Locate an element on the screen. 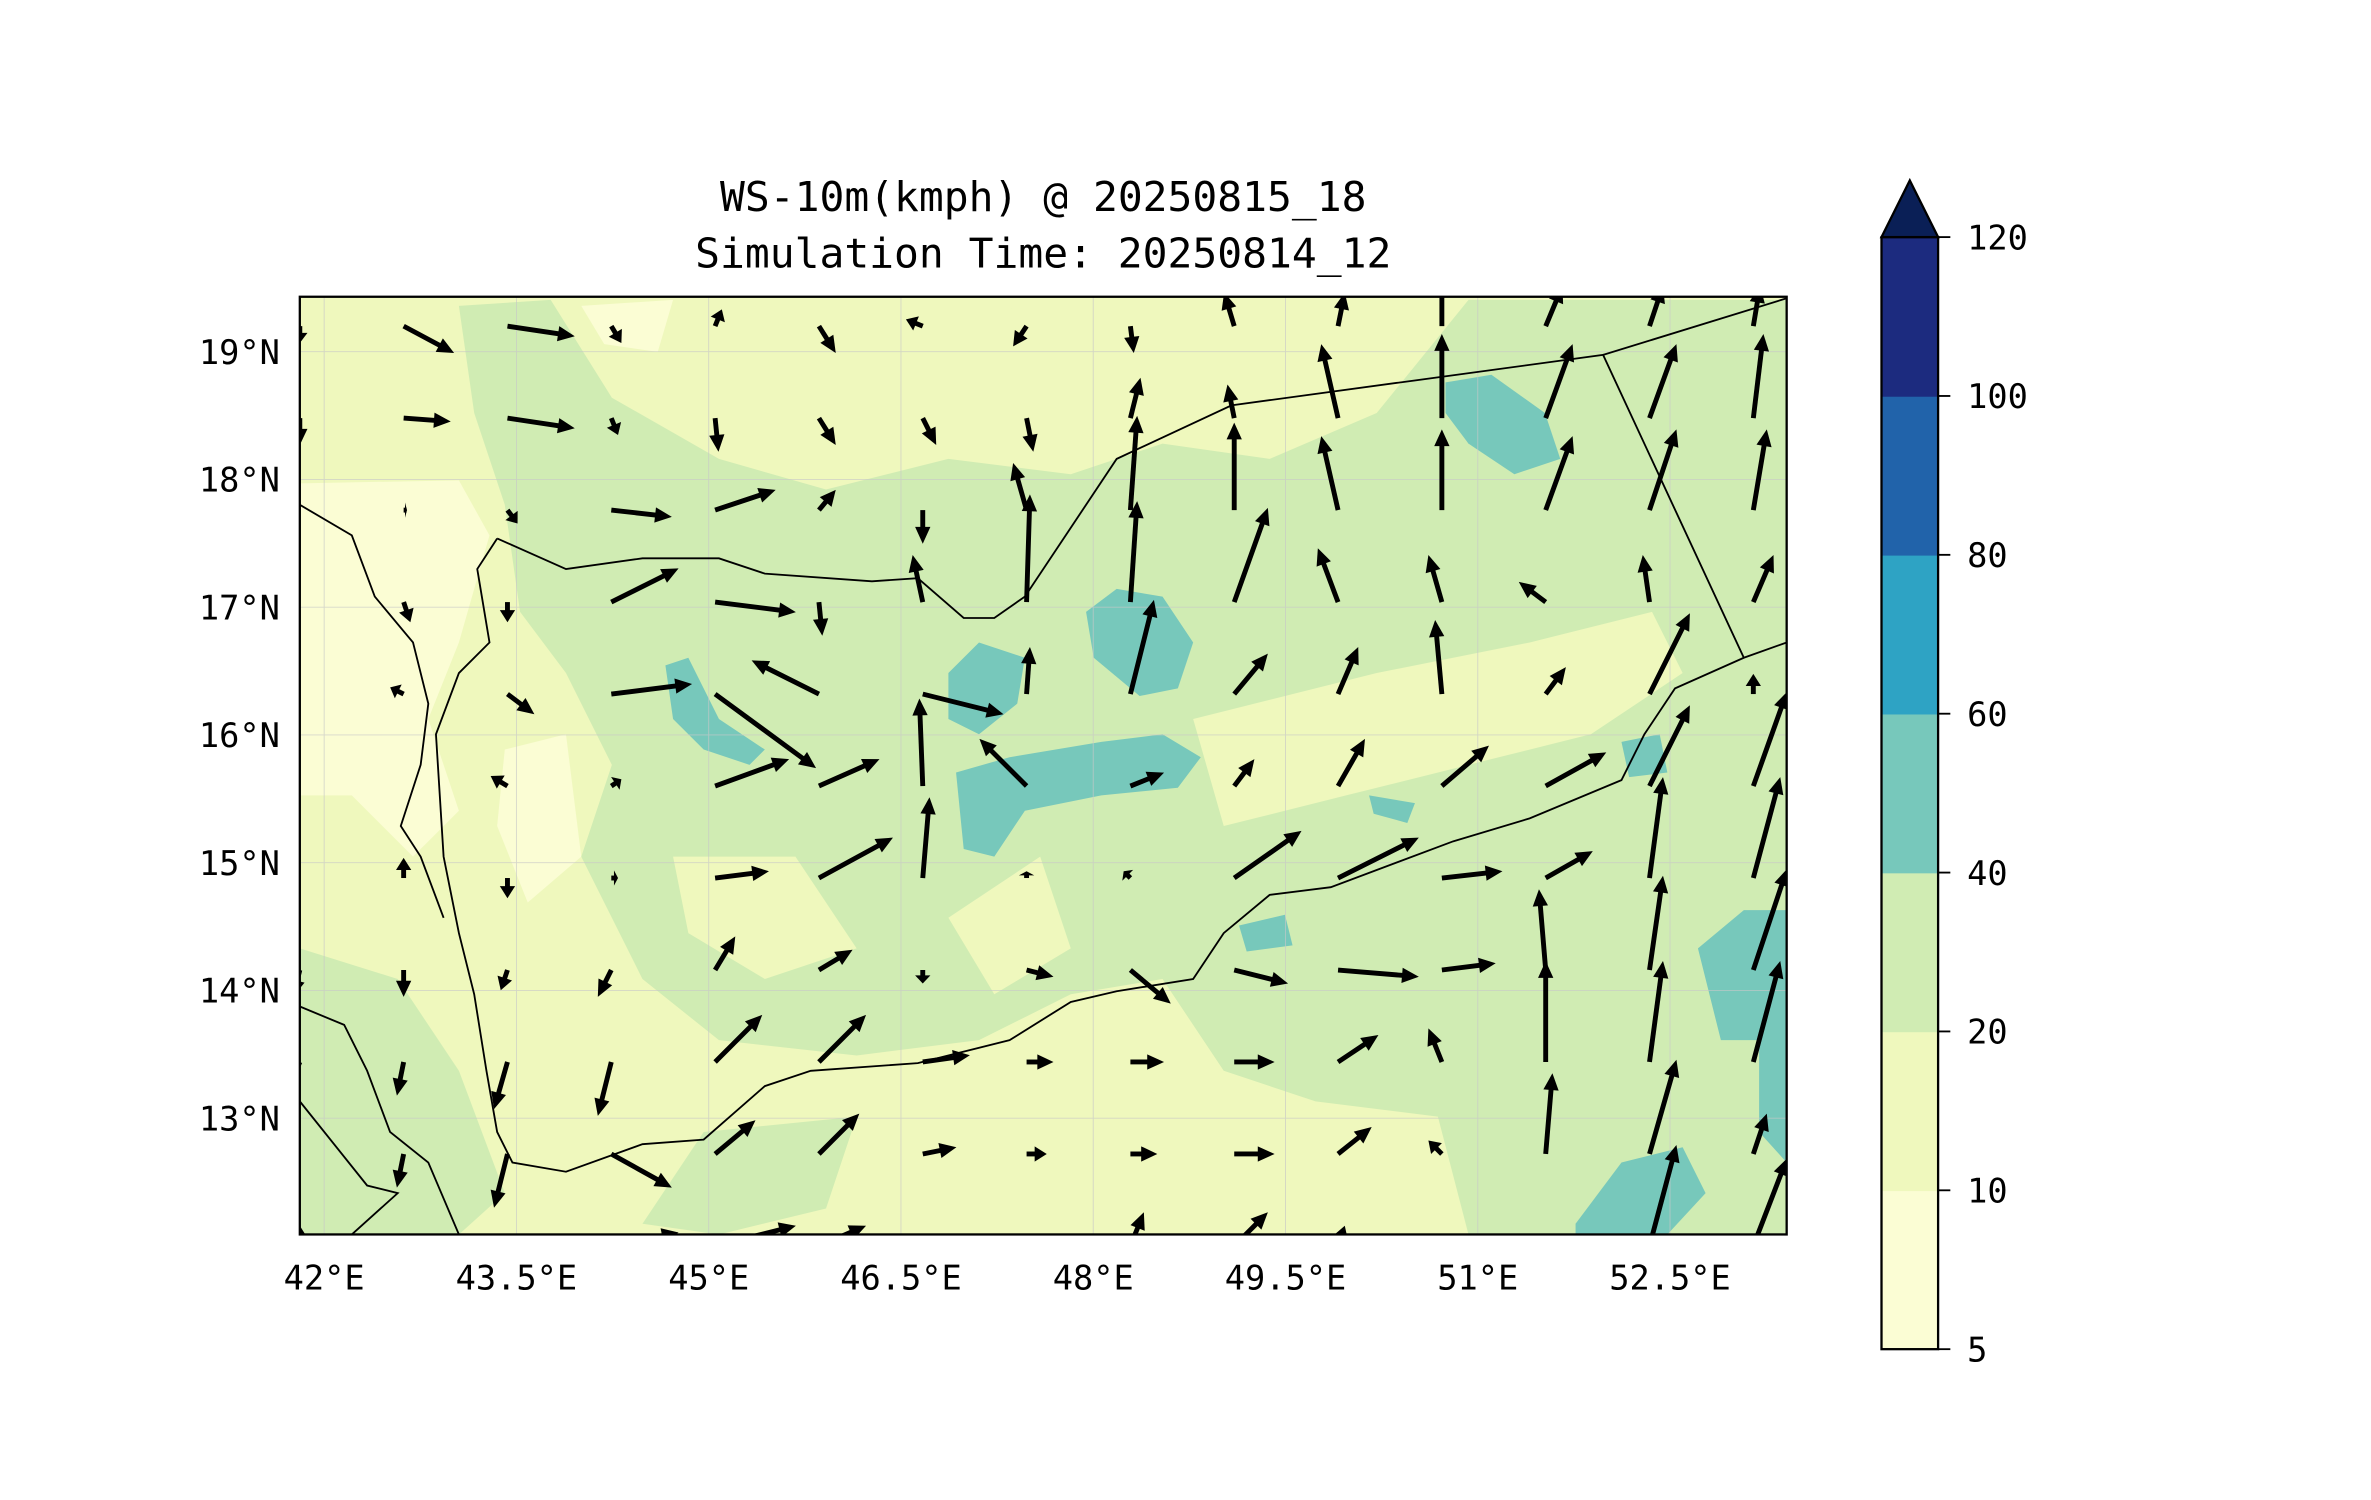  colorbar-frame is located at coordinates (1910, 793).